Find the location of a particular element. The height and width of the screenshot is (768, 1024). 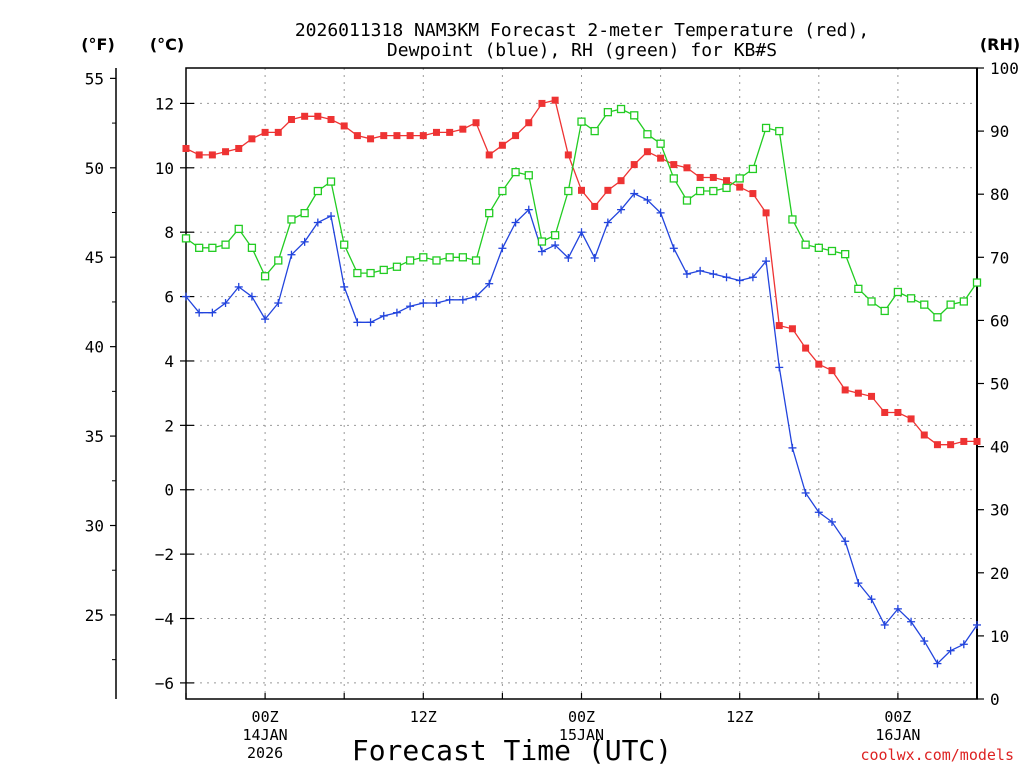

celsius-tick-label: 4 is located at coordinates (169, 361).